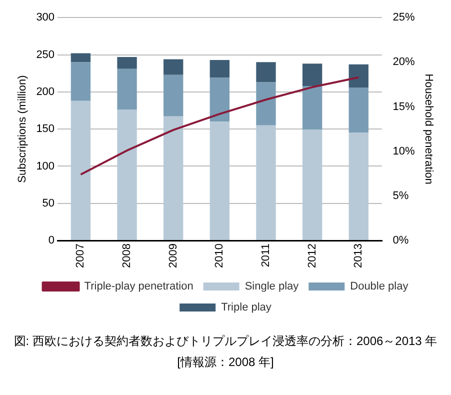 The height and width of the screenshot is (395, 451). I want to click on x-tick-label: 2007, so click(80, 256).